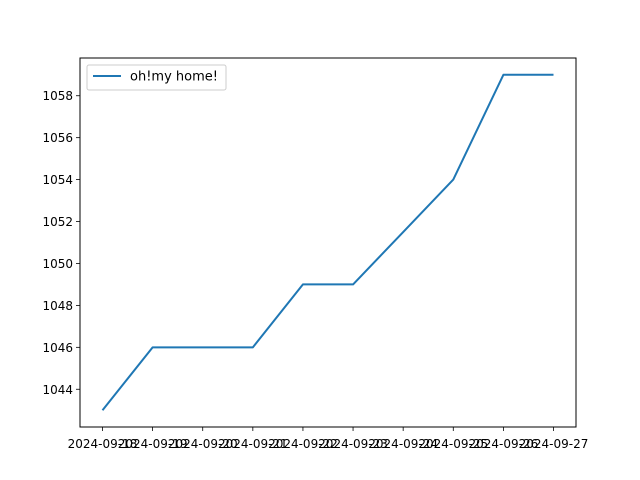 The image size is (640, 480). I want to click on x-tick-label: 2024-09-23, so click(353, 444).